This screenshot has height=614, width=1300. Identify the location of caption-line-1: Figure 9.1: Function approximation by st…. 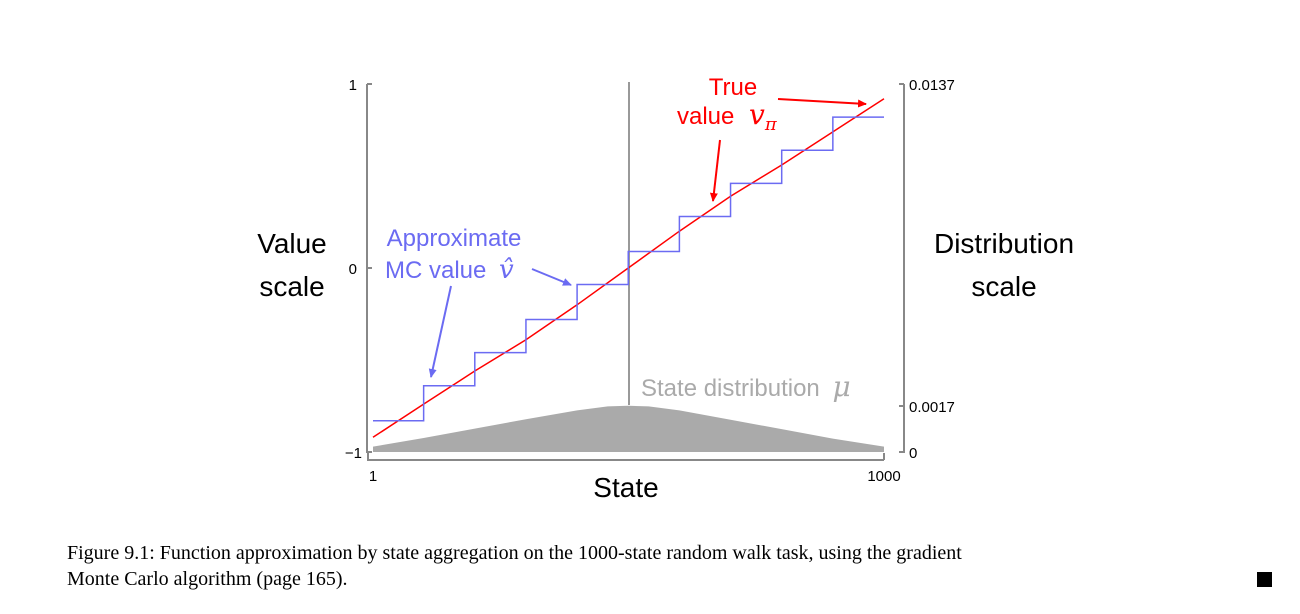
(514, 553).